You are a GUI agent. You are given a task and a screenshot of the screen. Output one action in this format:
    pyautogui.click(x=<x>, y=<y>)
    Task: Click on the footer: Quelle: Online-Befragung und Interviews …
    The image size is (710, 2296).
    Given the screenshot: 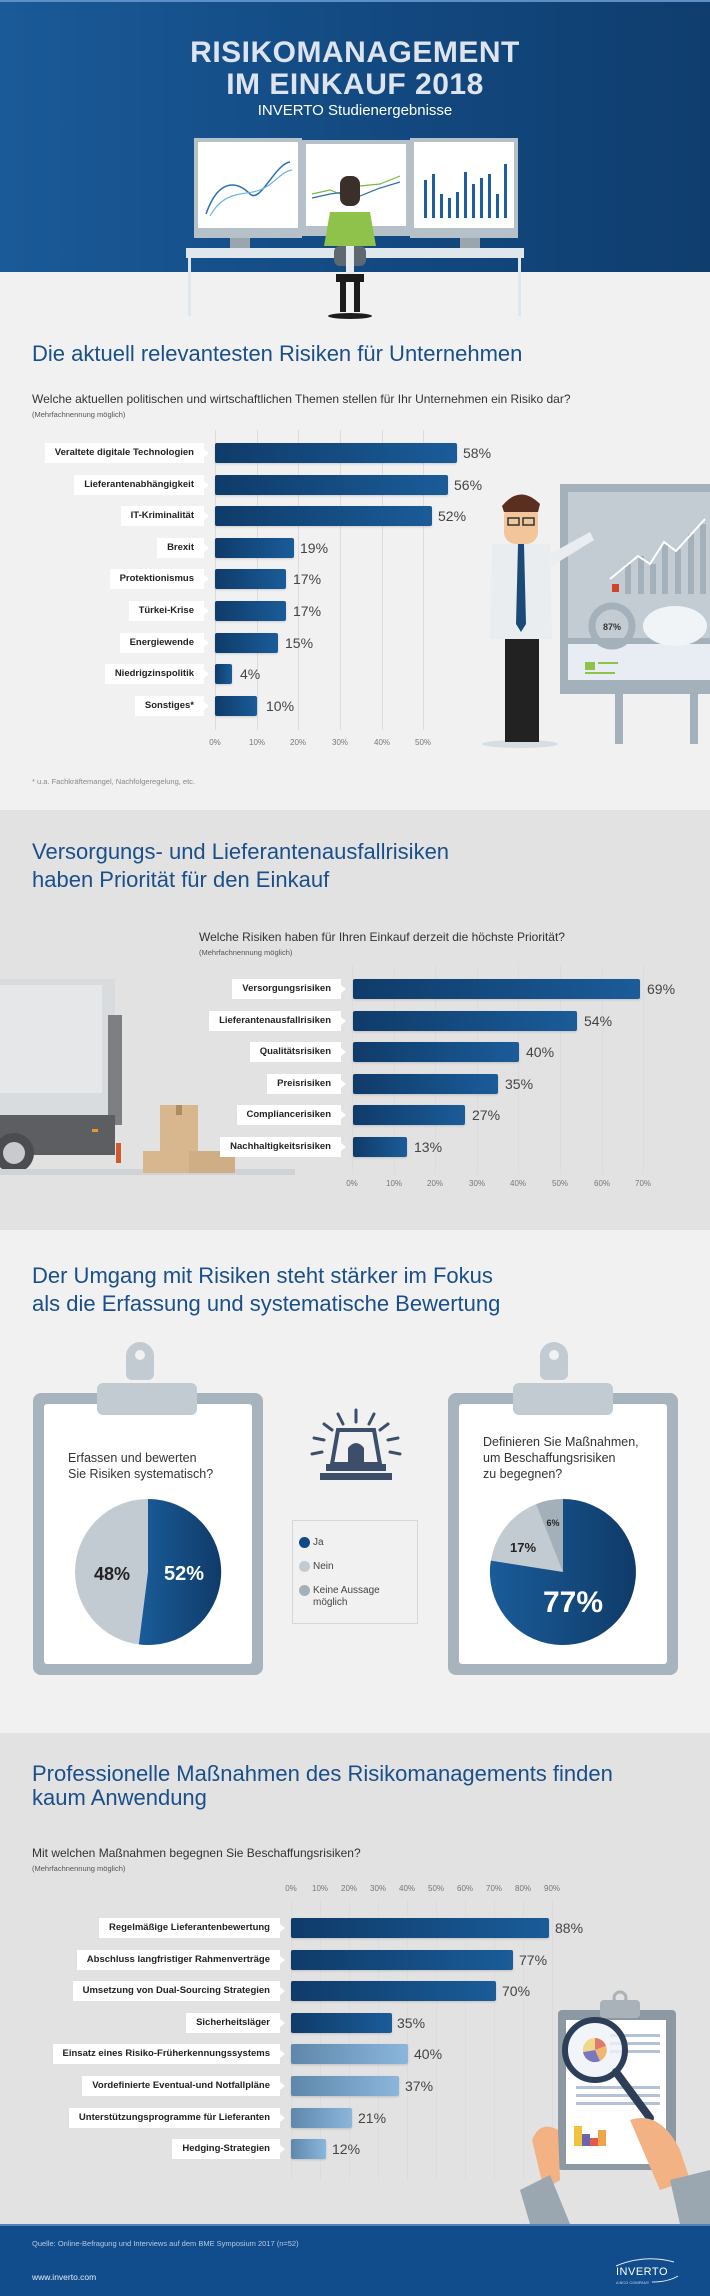 What is the action you would take?
    pyautogui.click(x=355, y=2260)
    